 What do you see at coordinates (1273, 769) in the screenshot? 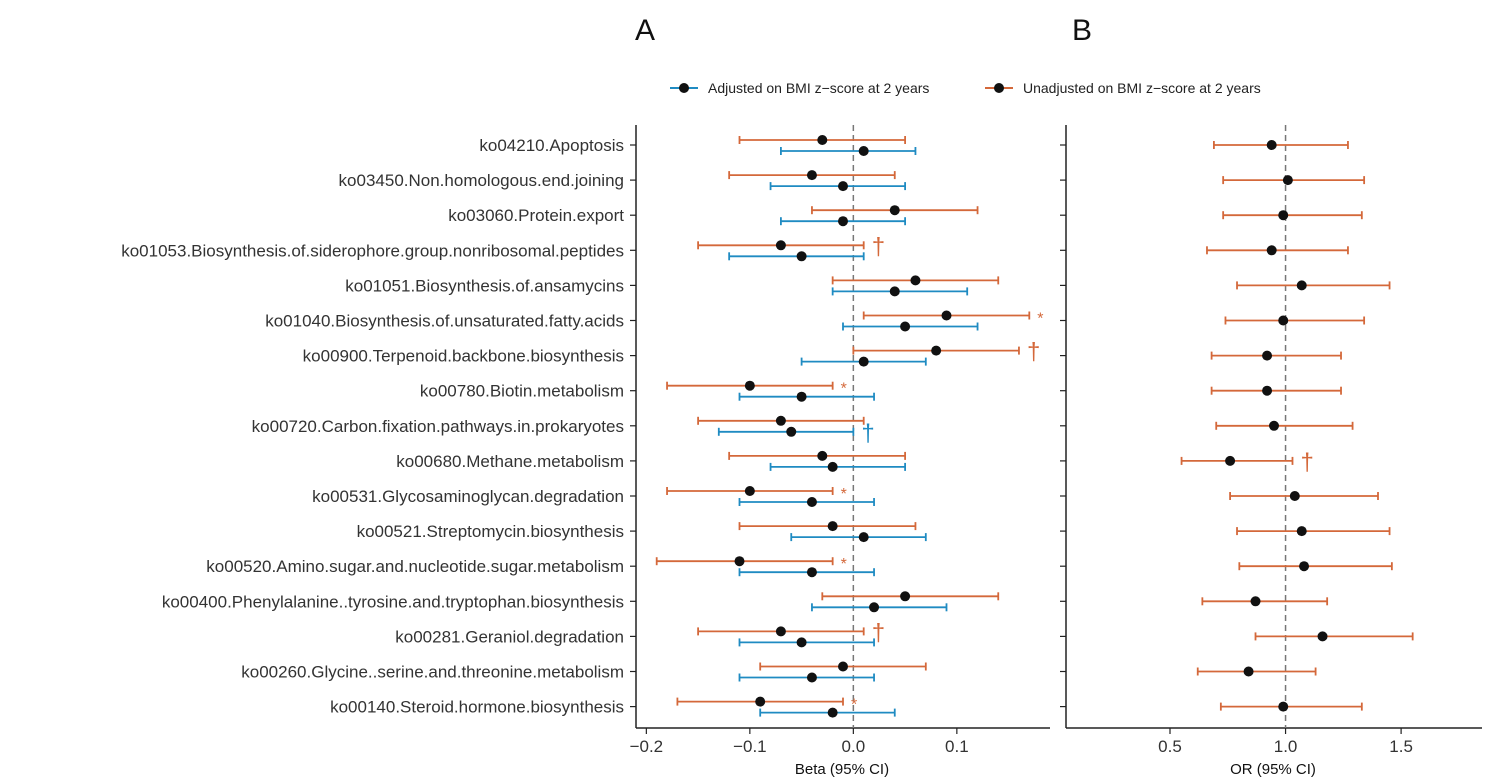
I see `panel-b-x-axis-label: OR (95% CI)` at bounding box center [1273, 769].